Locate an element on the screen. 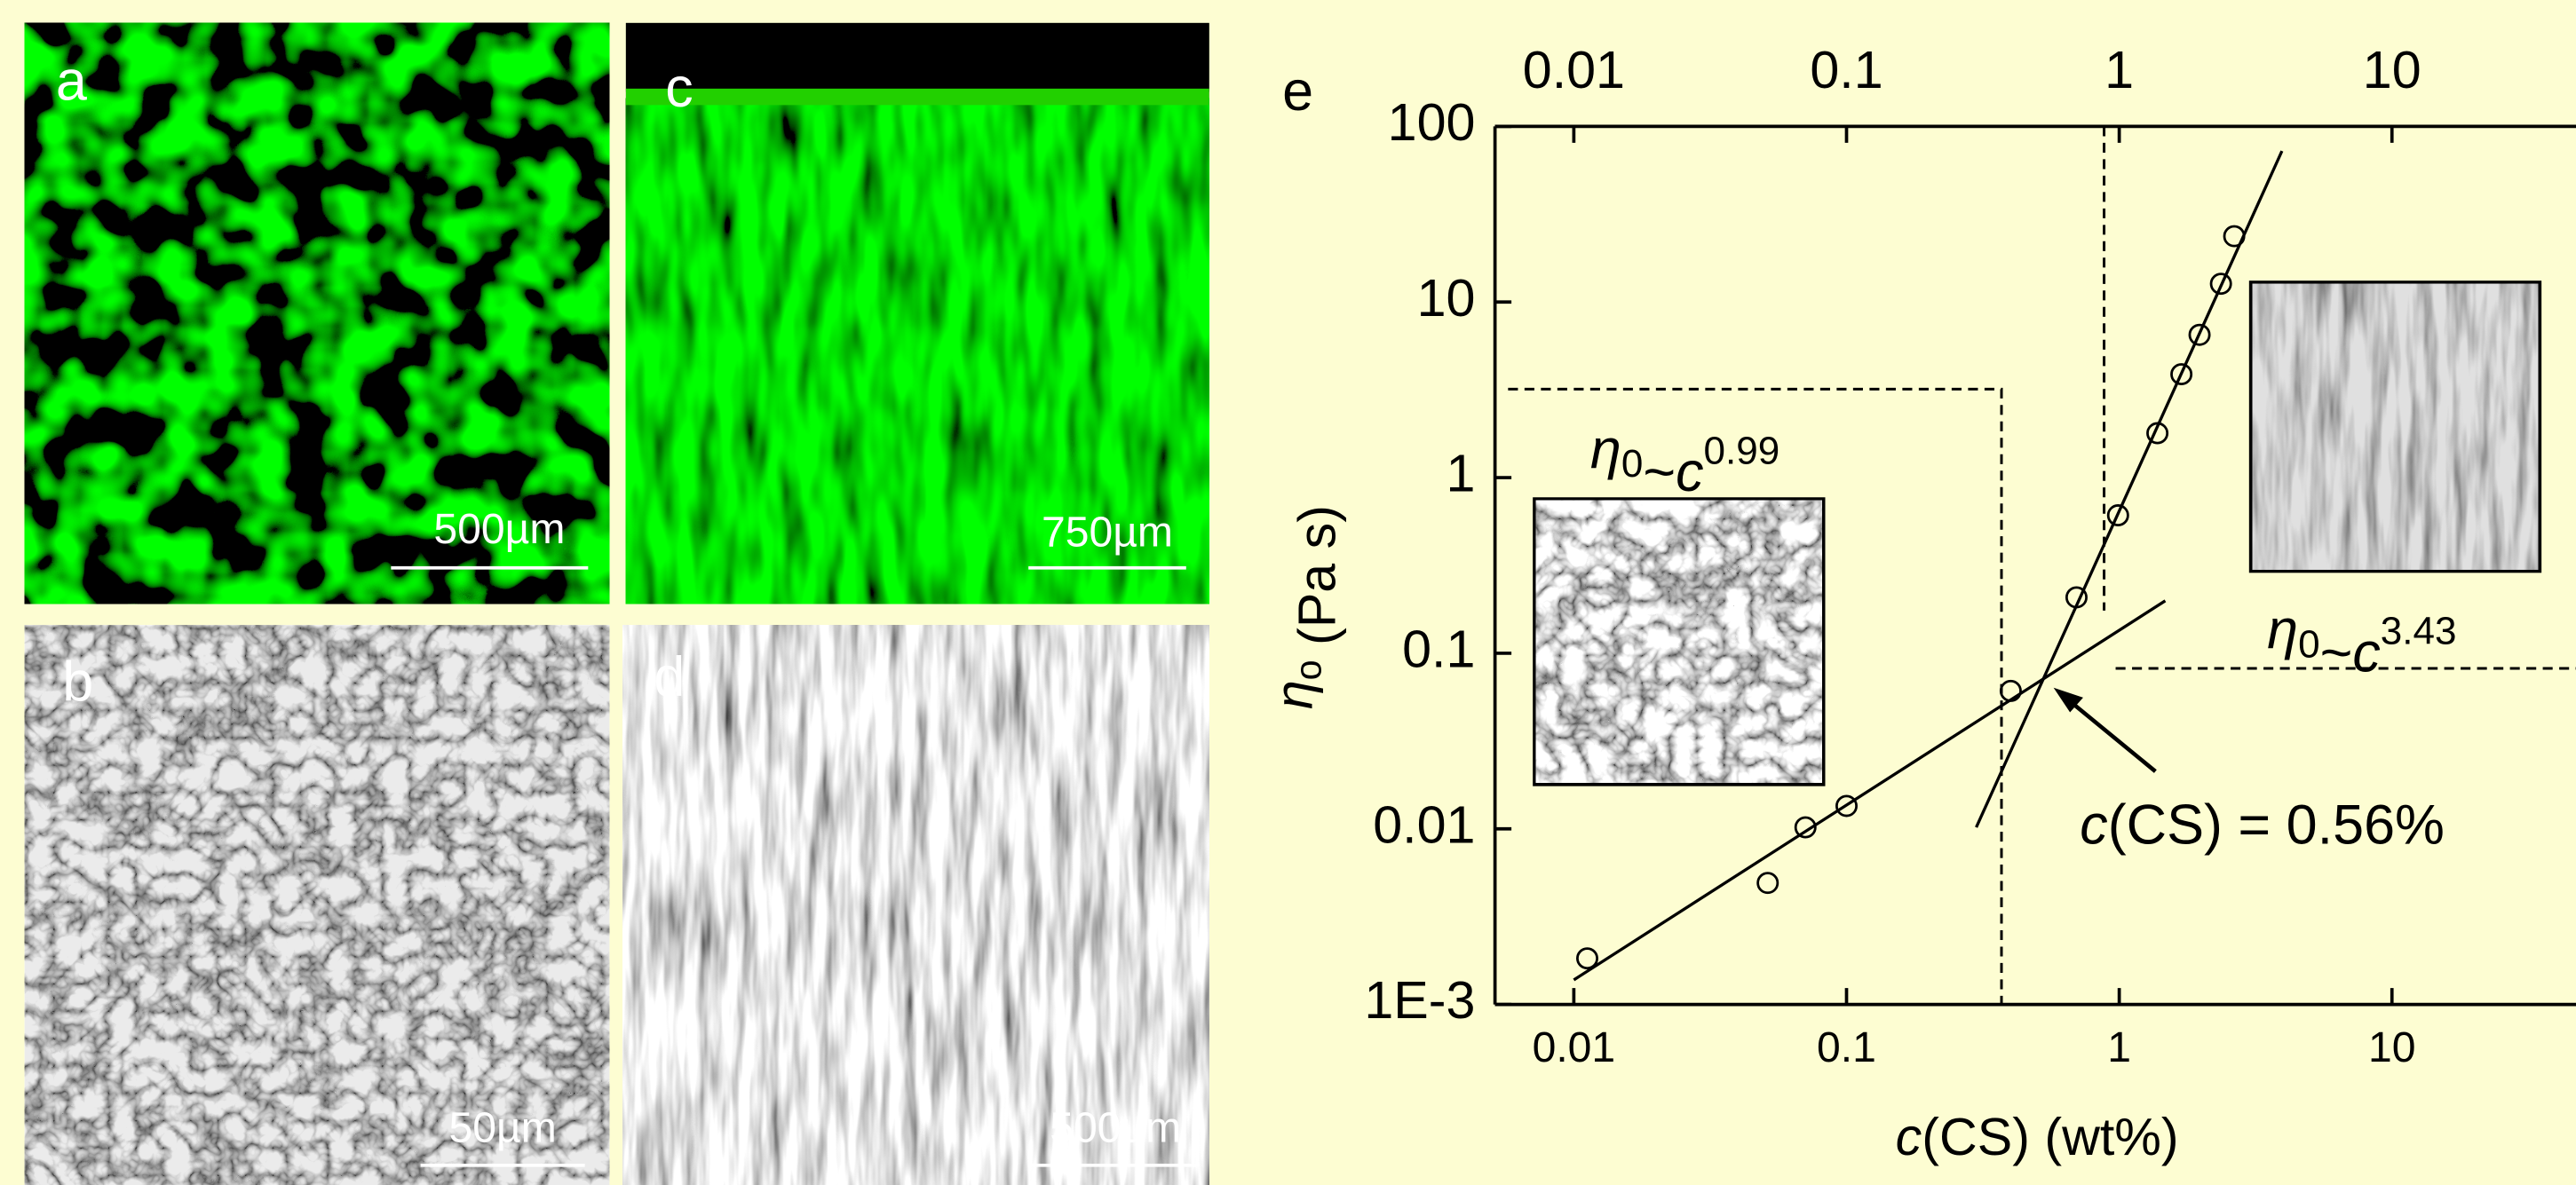 This screenshot has width=2576, height=1185. x-tick-label-top: 10 is located at coordinates (2392, 69).